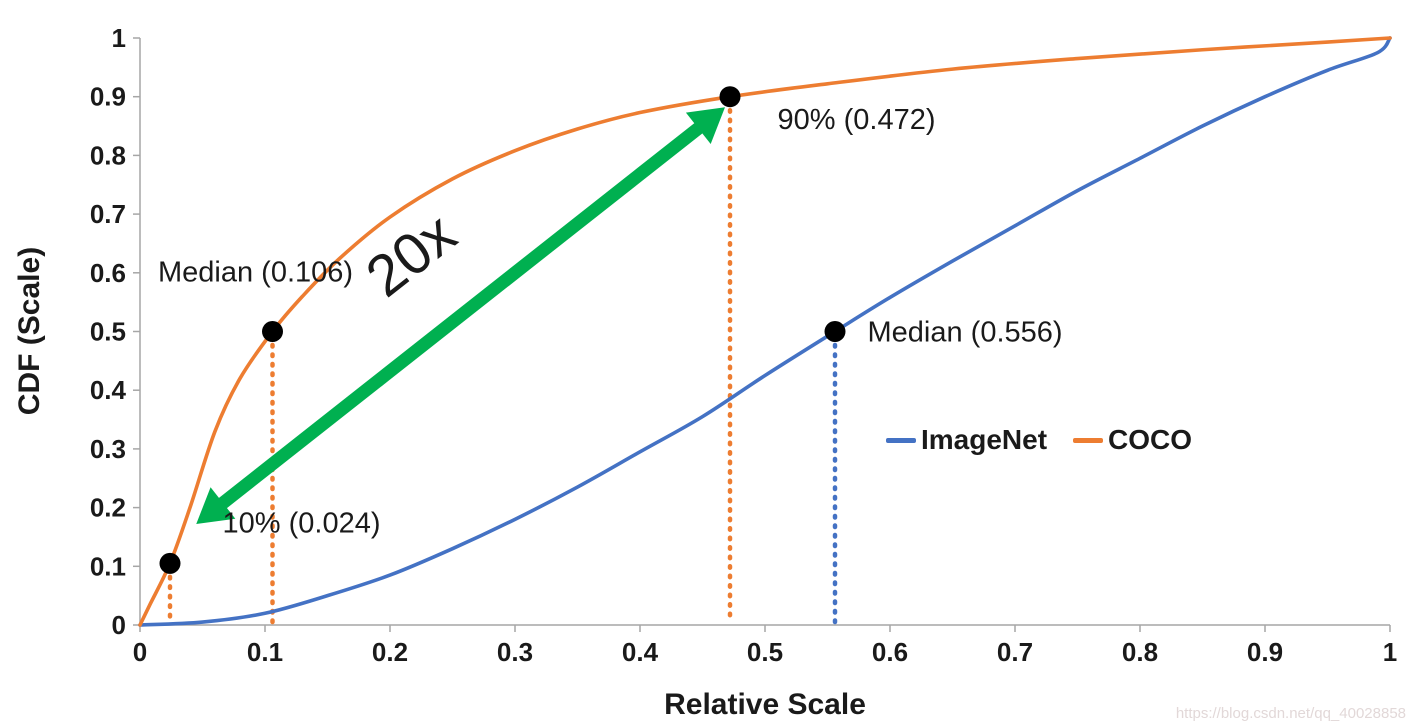  Describe the element at coordinates (108, 332) in the screenshot. I see `y-tick-label: 0.5` at that location.